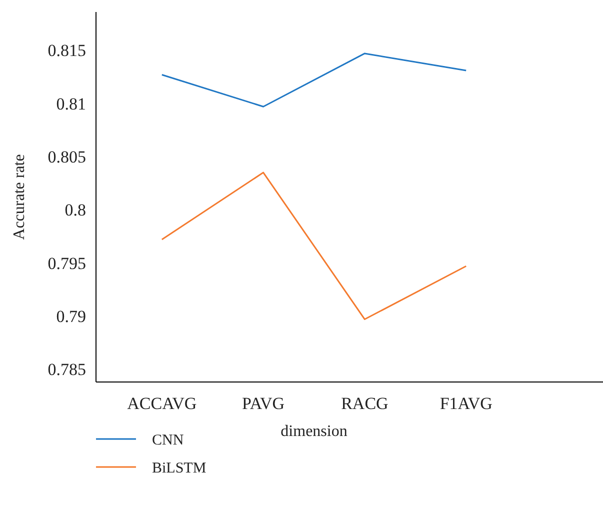  Describe the element at coordinates (466, 403) in the screenshot. I see `x-tick-label: F1AVG` at that location.